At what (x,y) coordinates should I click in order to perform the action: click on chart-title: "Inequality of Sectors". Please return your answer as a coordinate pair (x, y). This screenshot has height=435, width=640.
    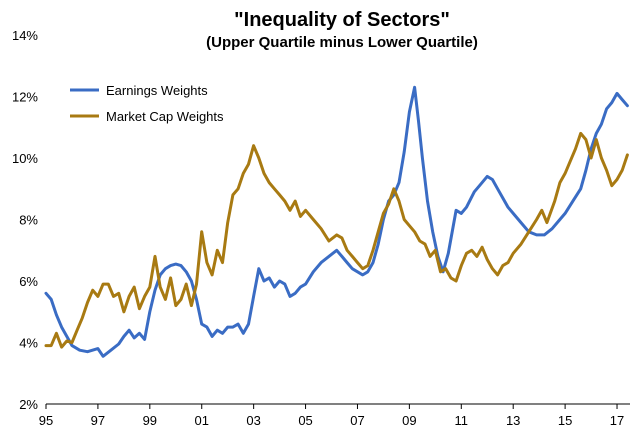
    Looking at the image, I should click on (342, 20).